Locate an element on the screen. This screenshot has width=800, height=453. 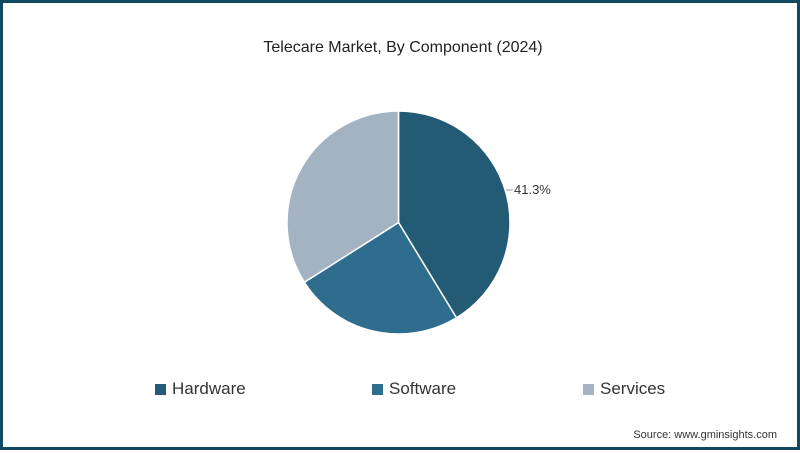
chart-title: Telecare Market, By Component (2024) is located at coordinates (403, 47).